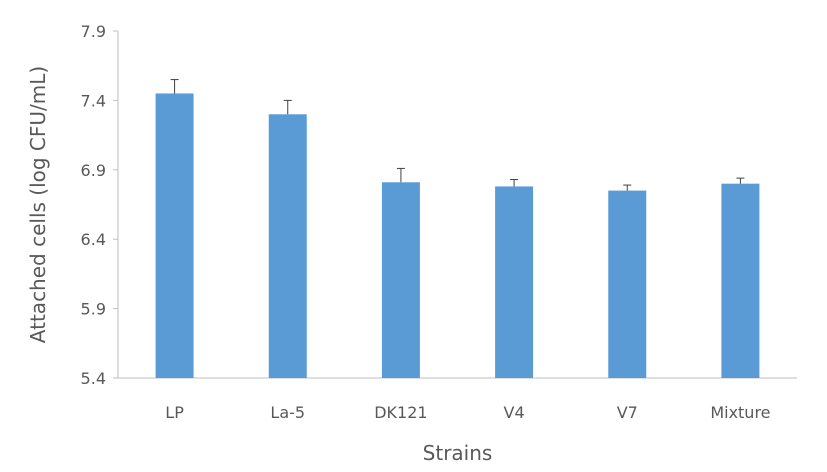 This screenshot has width=827, height=472. I want to click on x-tick-label: DK121, so click(400, 412).